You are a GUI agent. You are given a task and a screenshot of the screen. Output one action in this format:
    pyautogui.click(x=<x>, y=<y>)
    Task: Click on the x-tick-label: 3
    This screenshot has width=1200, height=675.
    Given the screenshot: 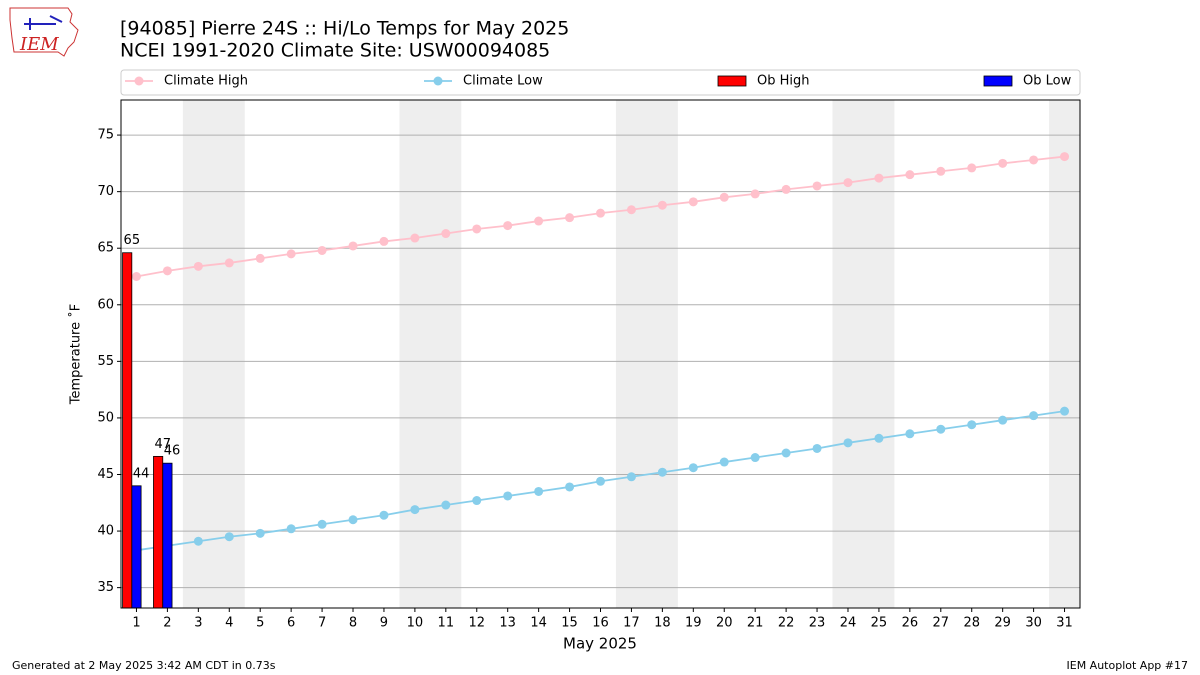 What is the action you would take?
    pyautogui.click(x=198, y=623)
    